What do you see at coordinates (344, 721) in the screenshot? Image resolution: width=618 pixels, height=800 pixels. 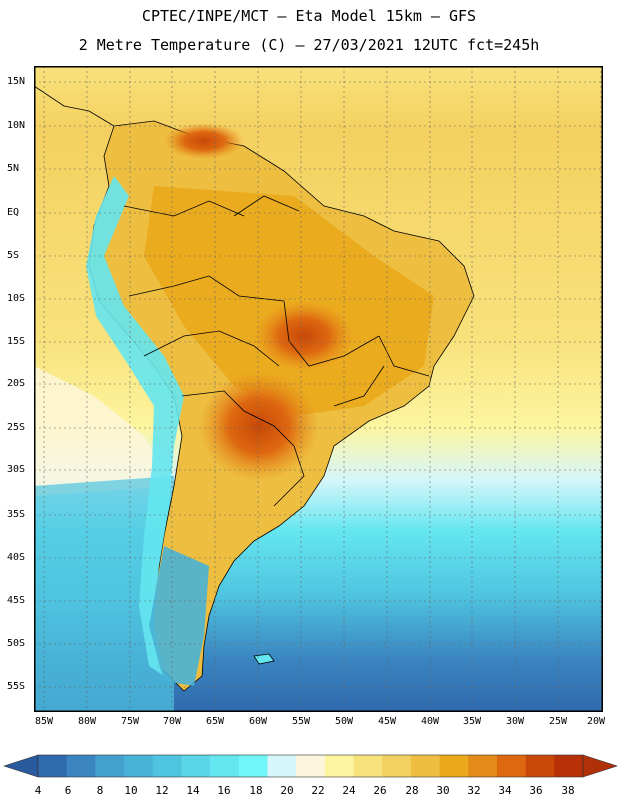 I see `lon-label-50w: 50W` at bounding box center [344, 721].